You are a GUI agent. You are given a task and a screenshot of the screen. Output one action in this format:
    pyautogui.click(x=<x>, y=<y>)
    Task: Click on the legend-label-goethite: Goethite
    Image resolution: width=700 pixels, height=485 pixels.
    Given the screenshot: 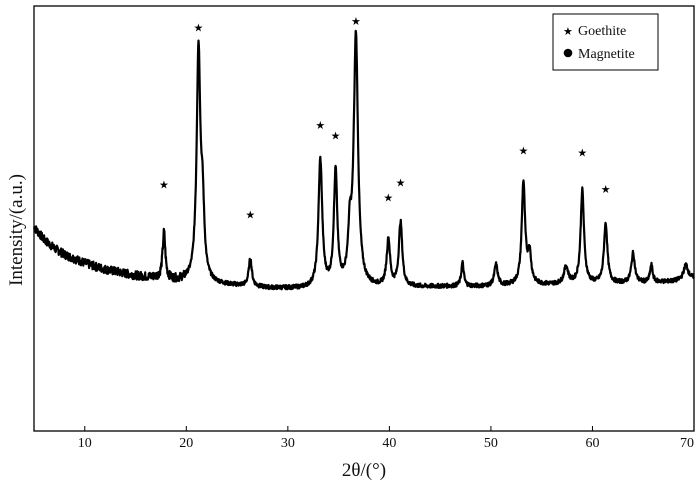 What is the action you would take?
    pyautogui.click(x=602, y=31)
    